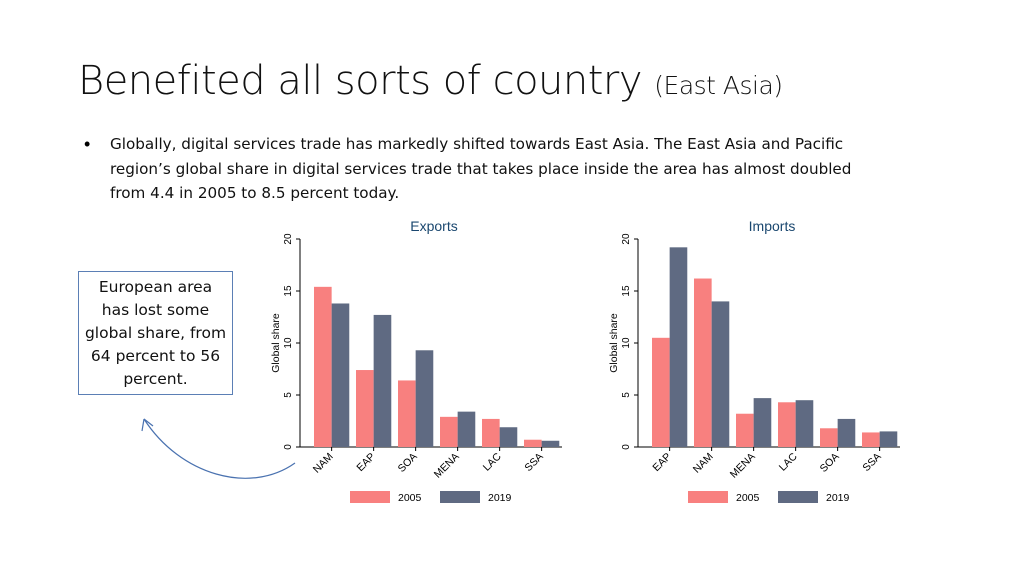 This screenshot has height=576, width=1024. What do you see at coordinates (433, 226) in the screenshot?
I see `chart-title: Exports` at bounding box center [433, 226].